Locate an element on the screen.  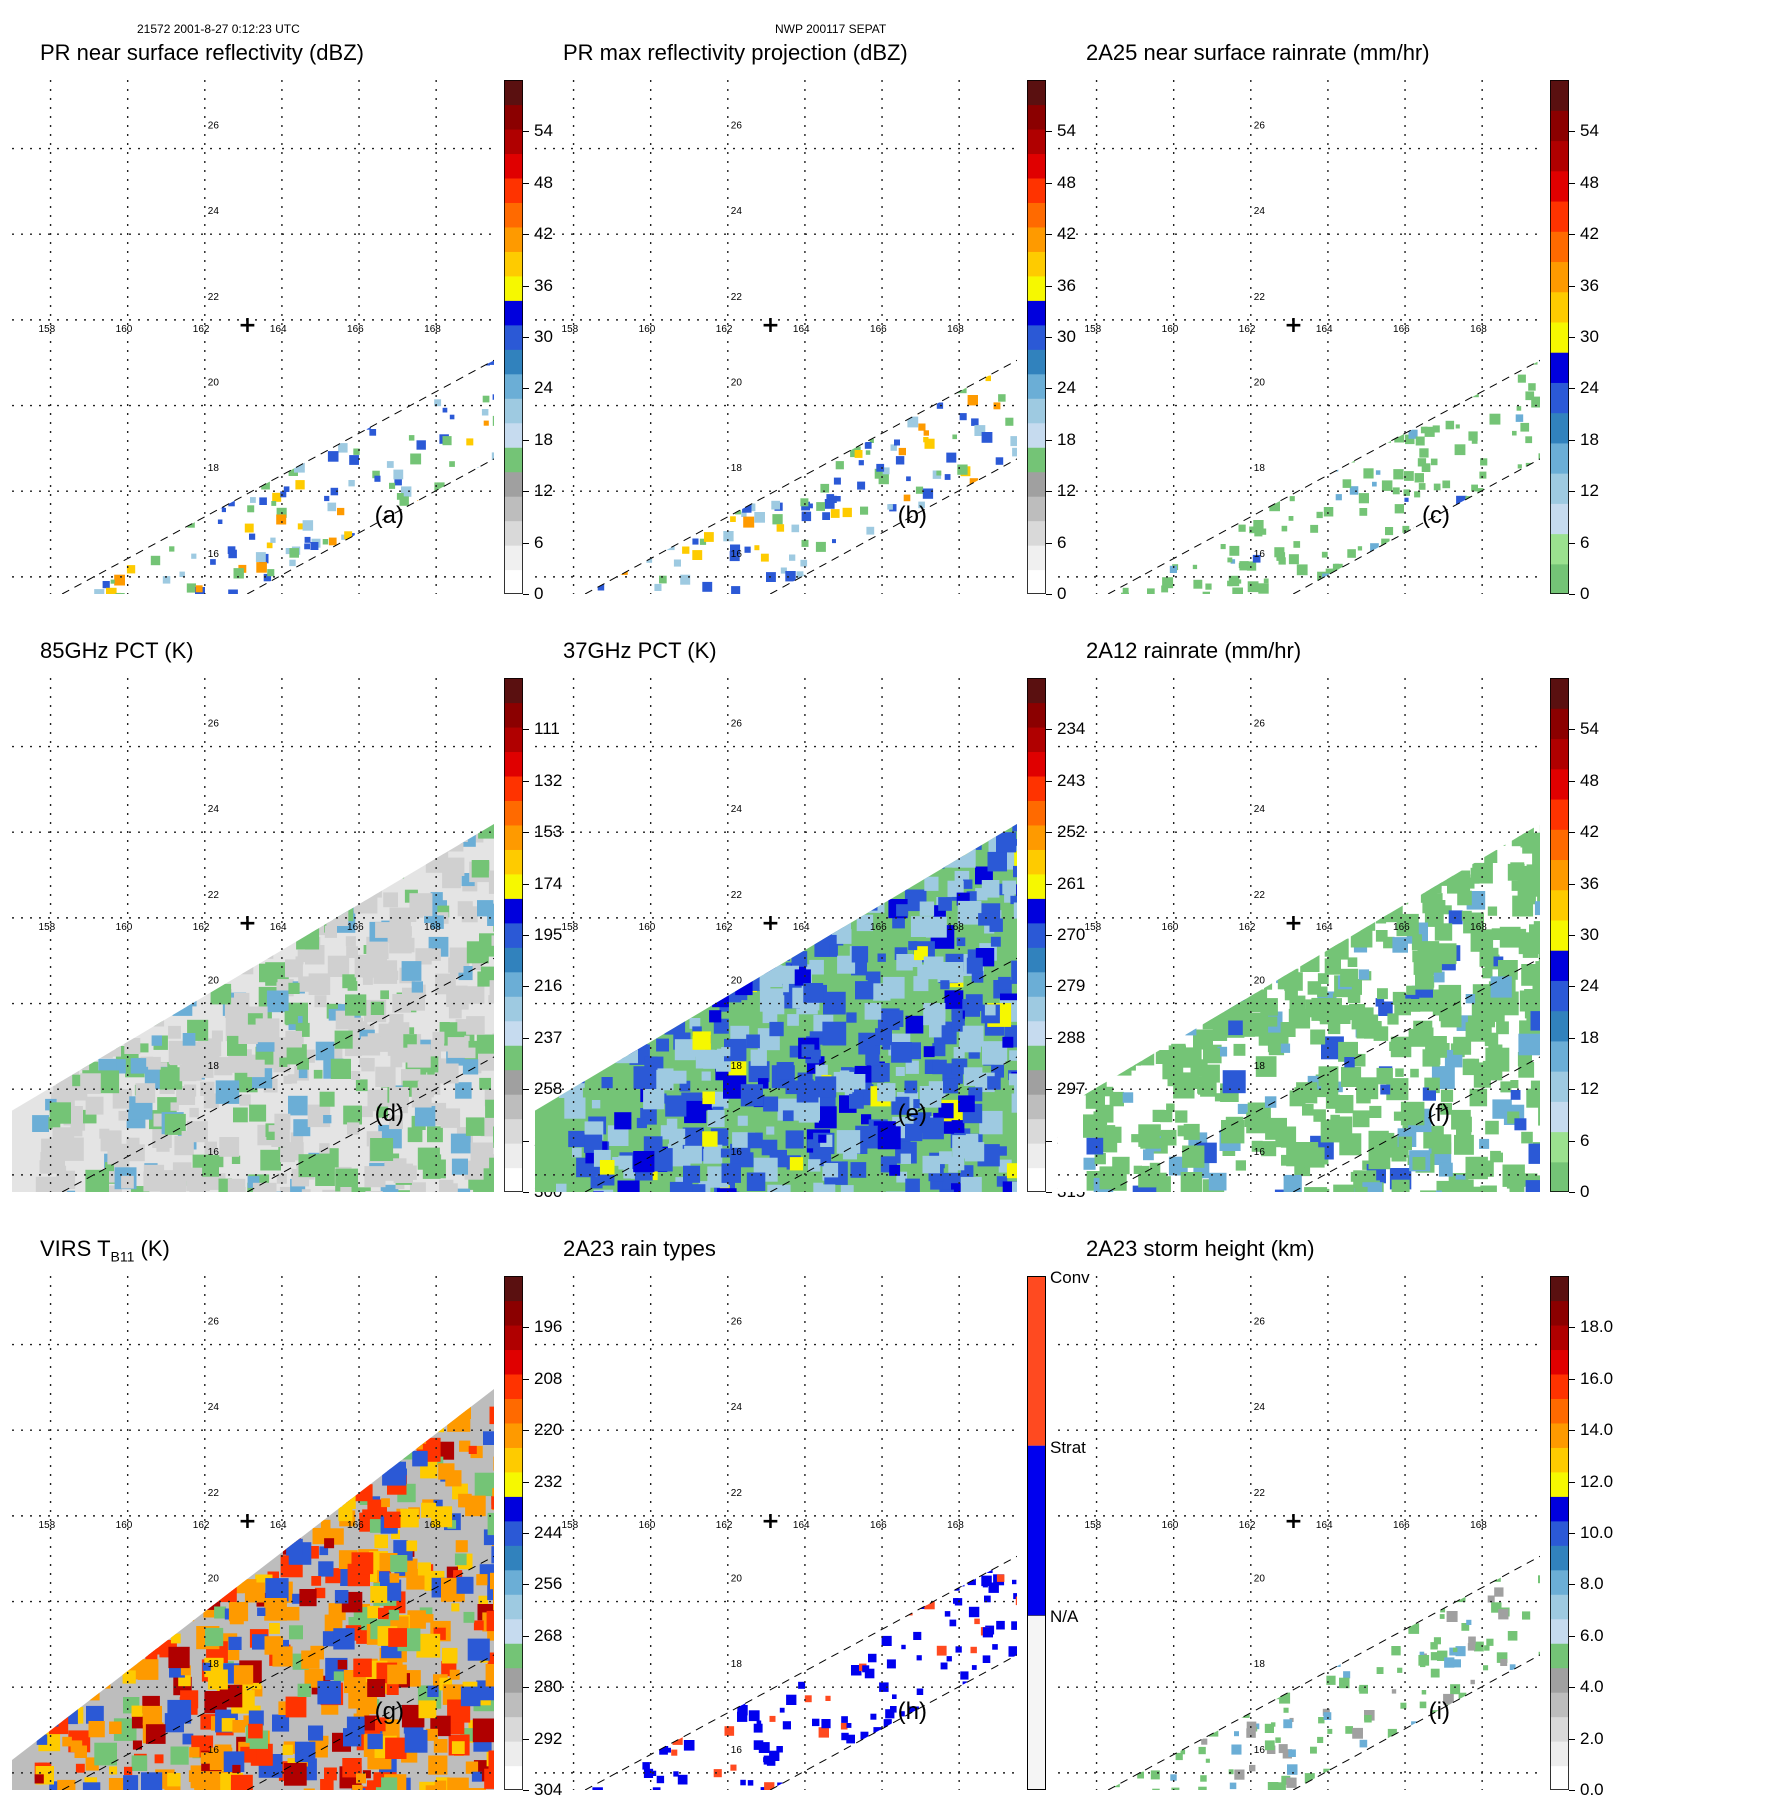
colorbar is located at coordinates (1036, 337).